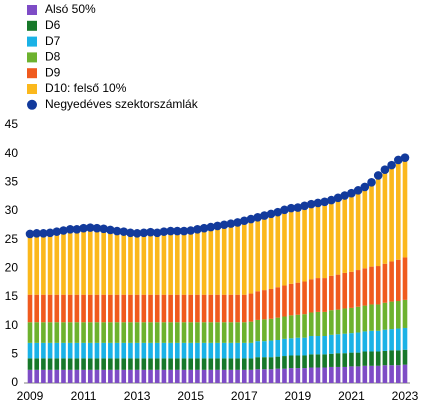 The height and width of the screenshot is (408, 431). Describe the element at coordinates (84, 396) in the screenshot. I see `x-tick-label: 2011` at that location.